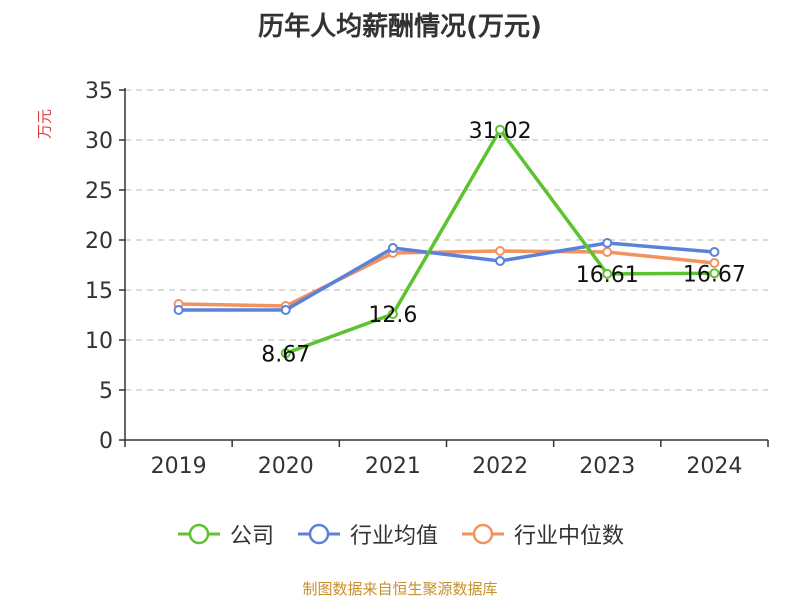 Image resolution: width=800 pixels, height=600 pixels. What do you see at coordinates (500, 466) in the screenshot?
I see `x-tick-label: 2022` at bounding box center [500, 466].